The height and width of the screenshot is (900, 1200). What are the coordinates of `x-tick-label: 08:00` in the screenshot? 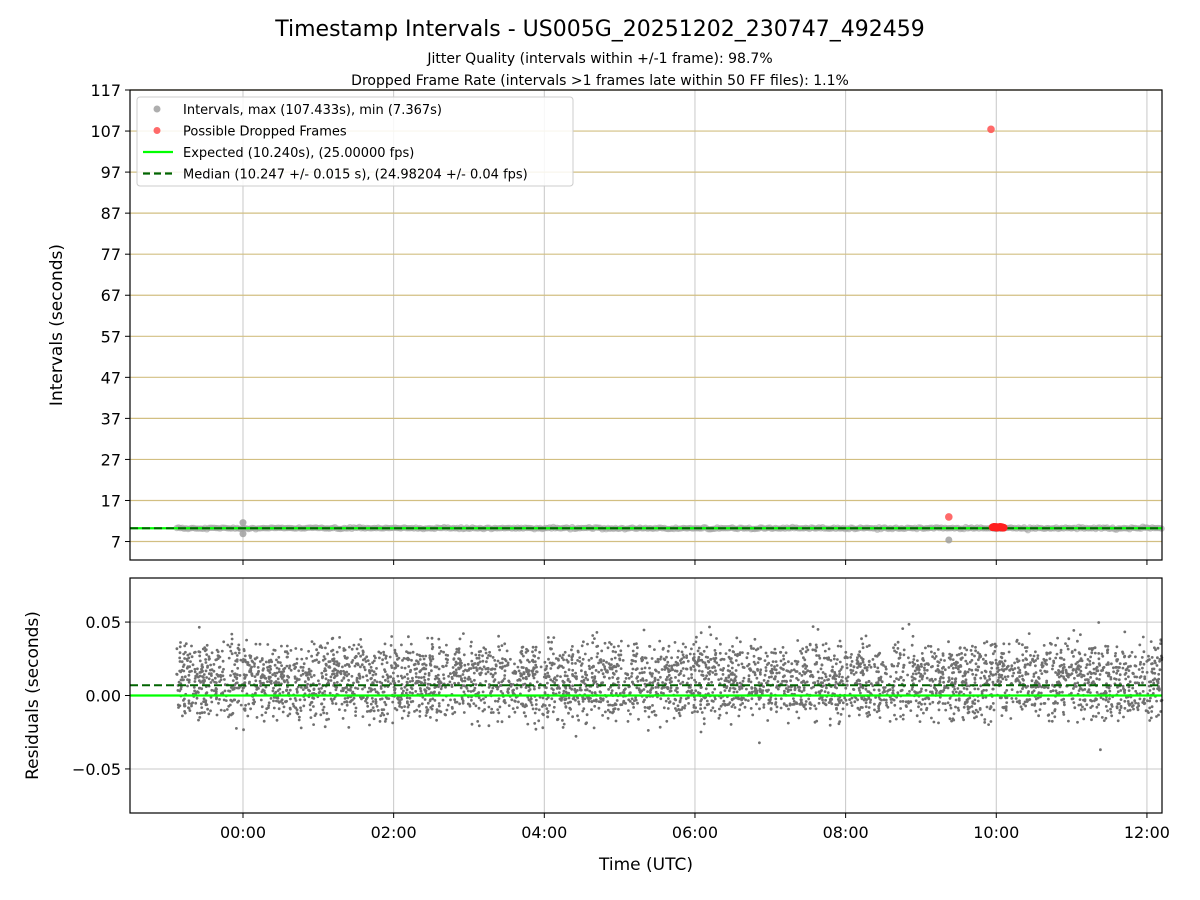 It's located at (846, 832).